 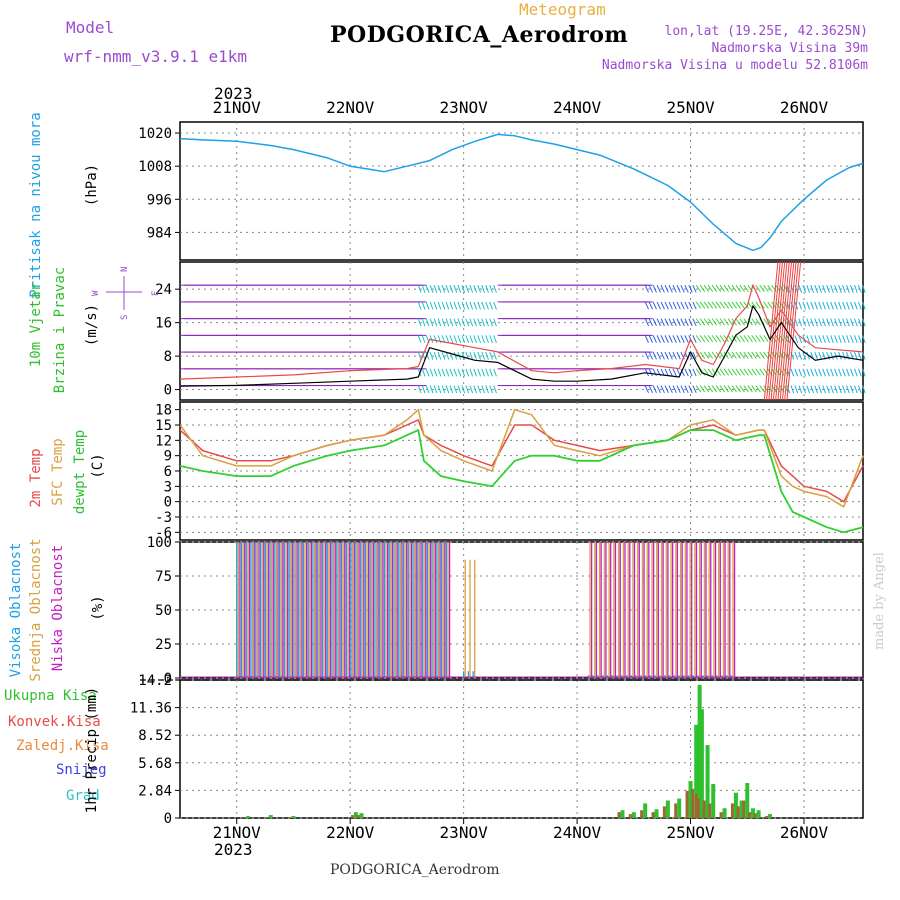 I want to click on precip-ytick-label-4: 2.84, so click(x=155, y=791).